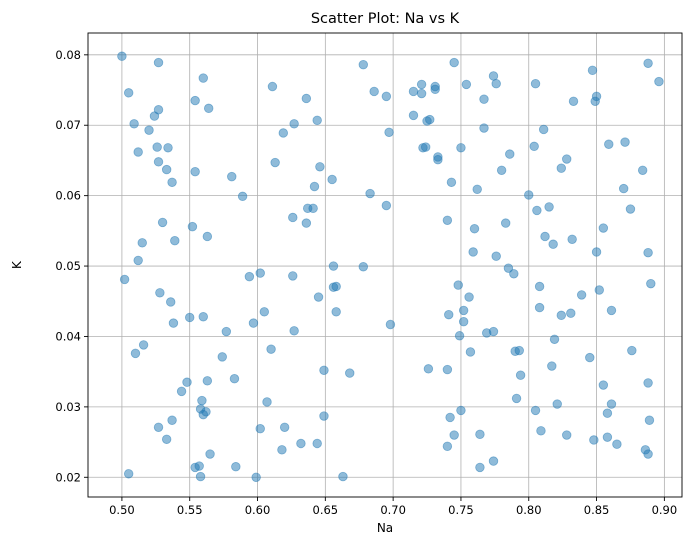 Image resolution: width=700 pixels, height=547 pixels. What do you see at coordinates (190, 510) in the screenshot?
I see `x-tick-label: 0.55` at bounding box center [190, 510].